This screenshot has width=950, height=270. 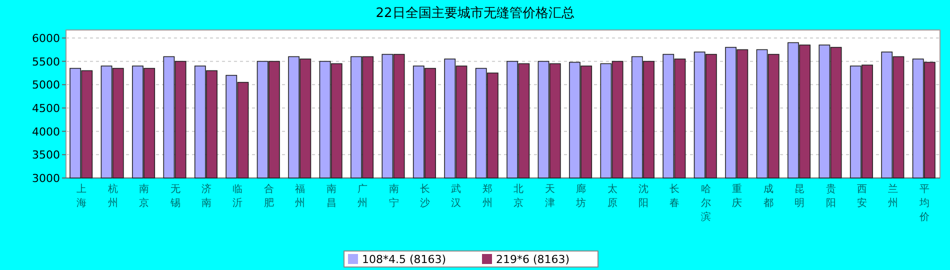 What do you see at coordinates (174, 196) in the screenshot?
I see `x-tick-label: 无锡` at bounding box center [174, 196].